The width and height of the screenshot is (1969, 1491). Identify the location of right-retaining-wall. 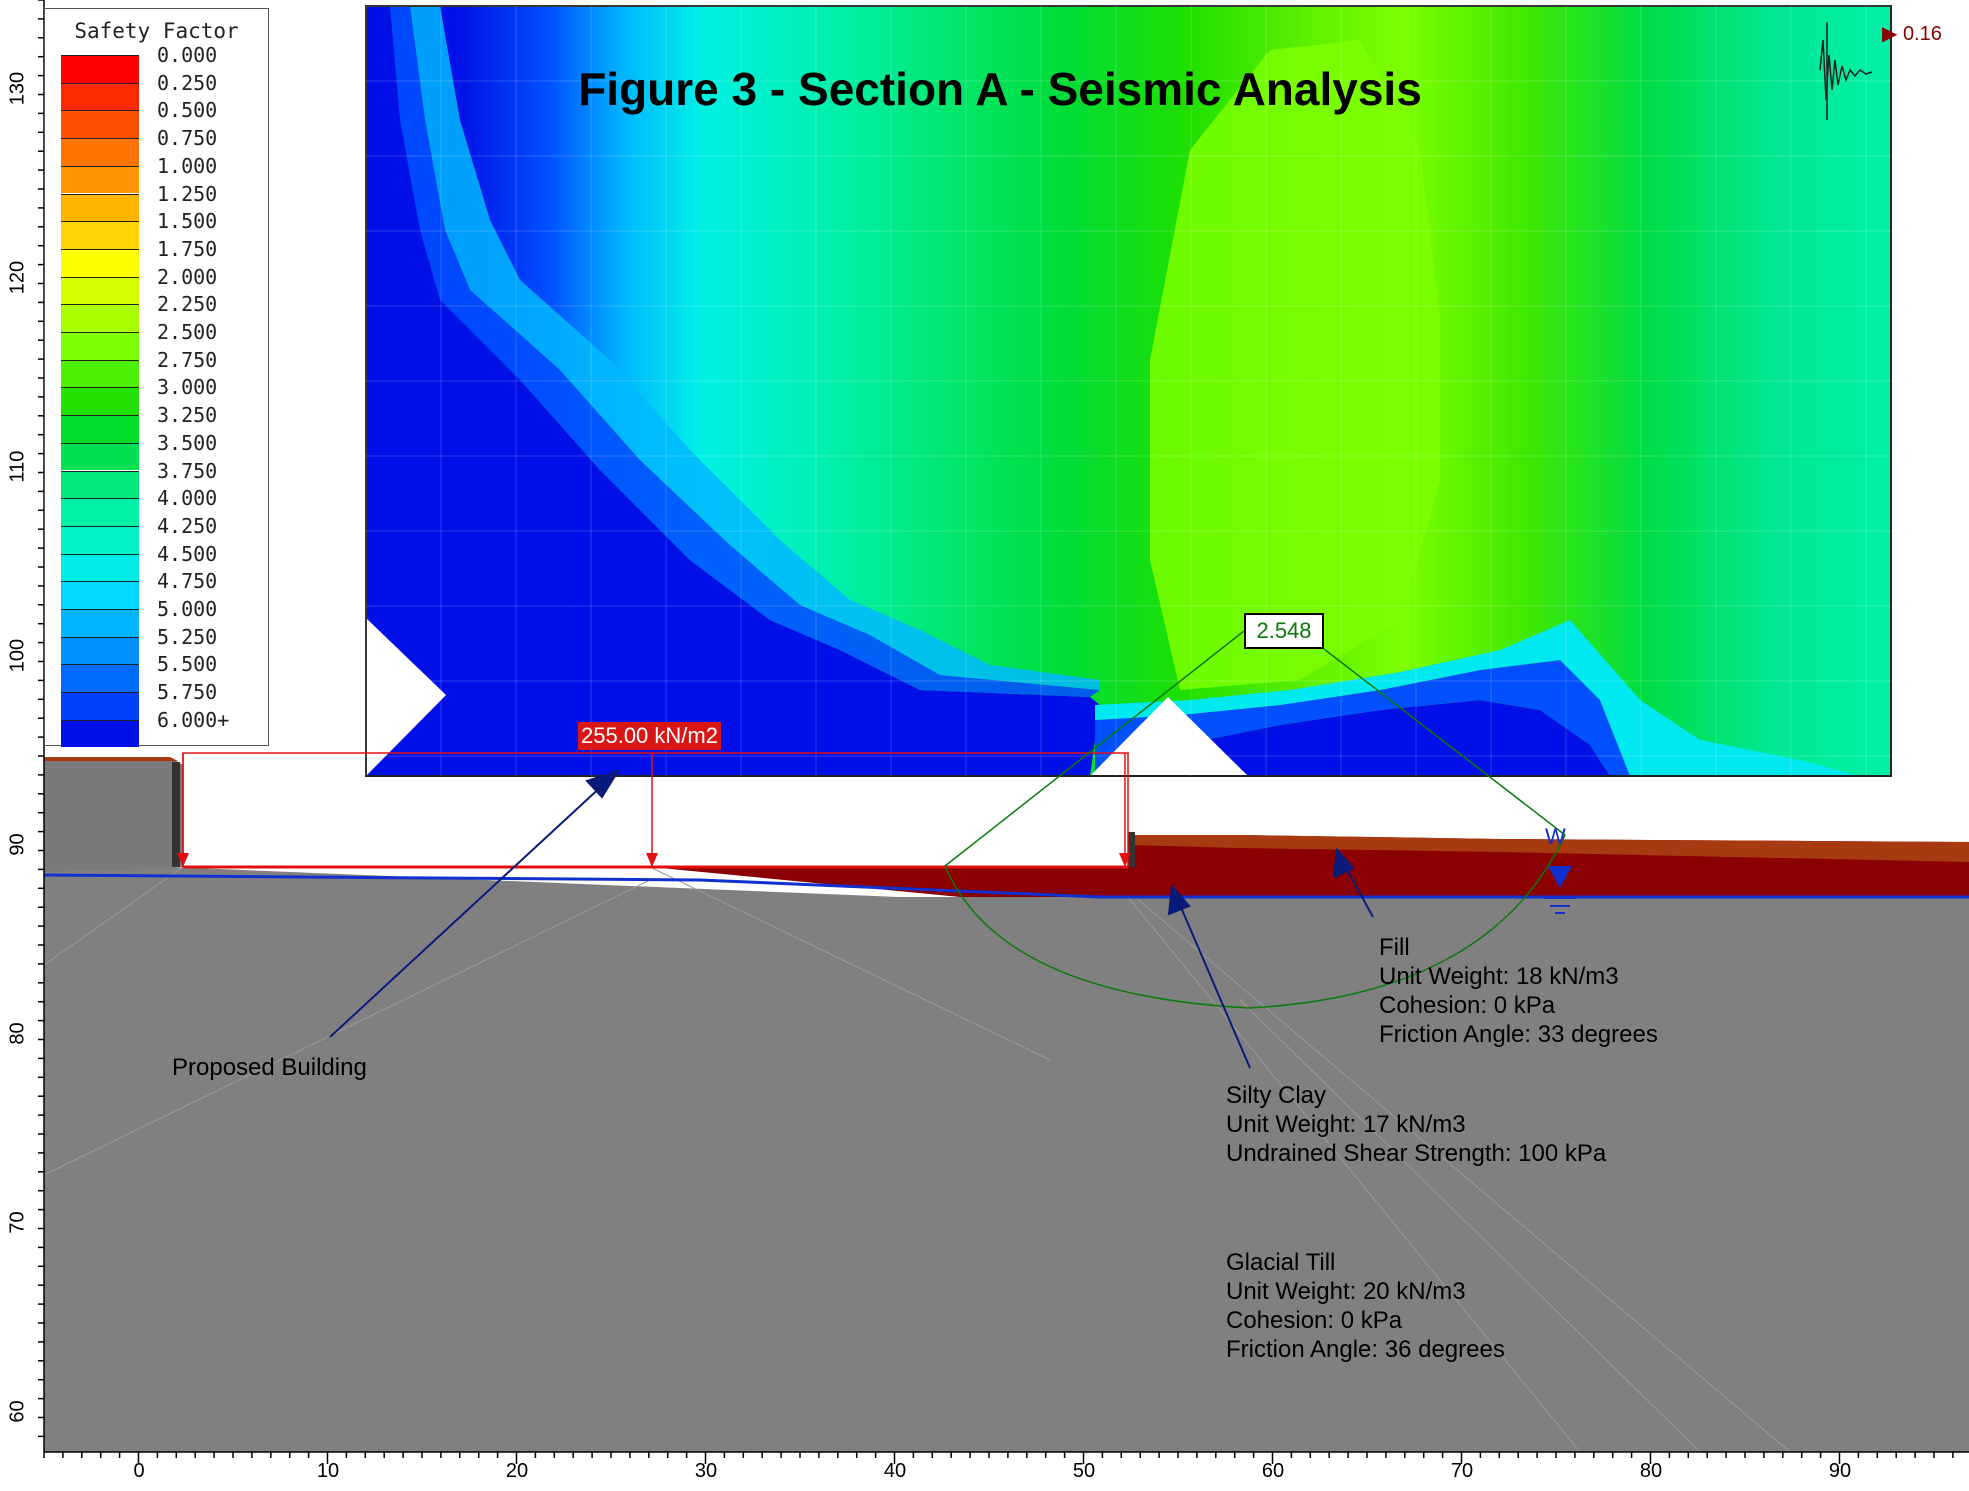
(1131, 849).